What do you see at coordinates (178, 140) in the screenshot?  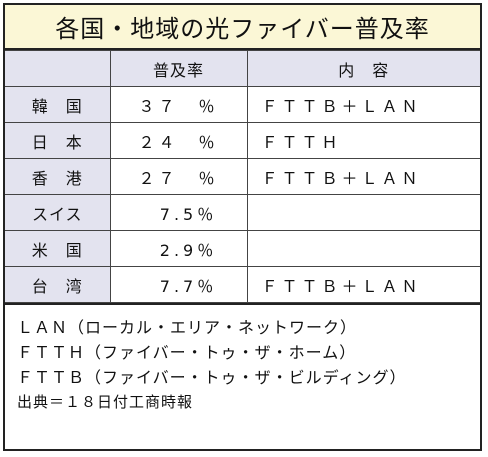 I see `rate-cell: ２４ ％` at bounding box center [178, 140].